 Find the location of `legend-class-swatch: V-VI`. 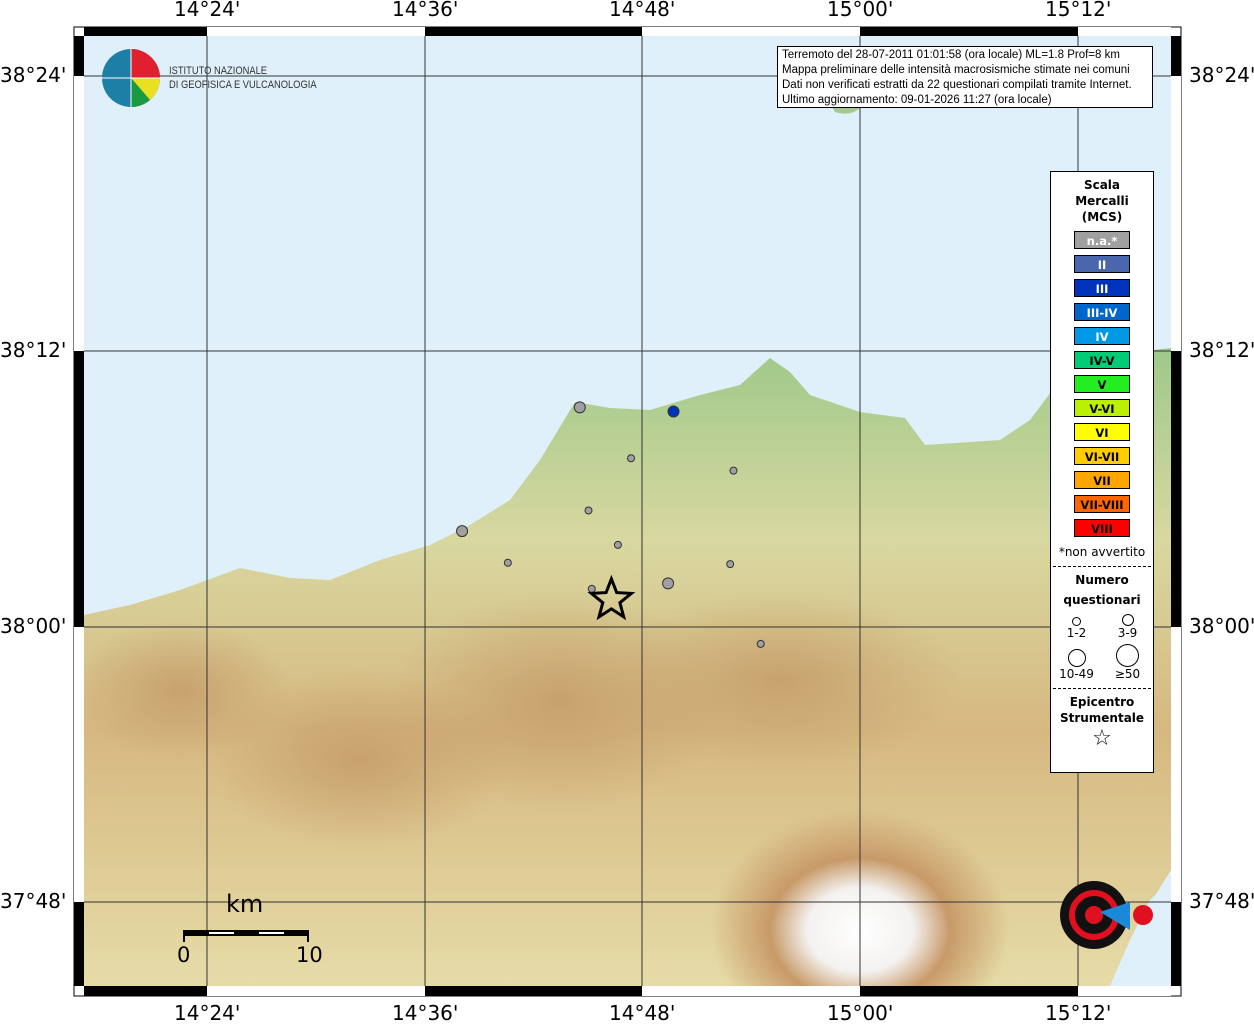

legend-class-swatch: V-VI is located at coordinates (1102, 408).